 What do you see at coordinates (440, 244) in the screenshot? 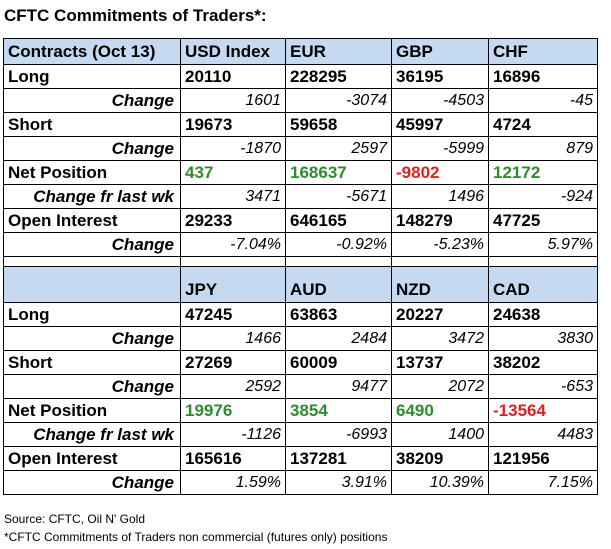
I see `cell: -5.23%` at bounding box center [440, 244].